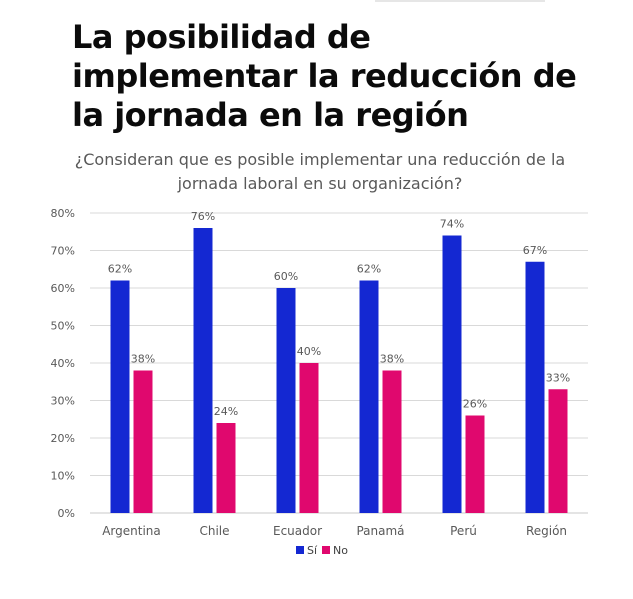 The width and height of the screenshot is (633, 599). Describe the element at coordinates (460, 1) in the screenshot. I see `top-rule` at that location.